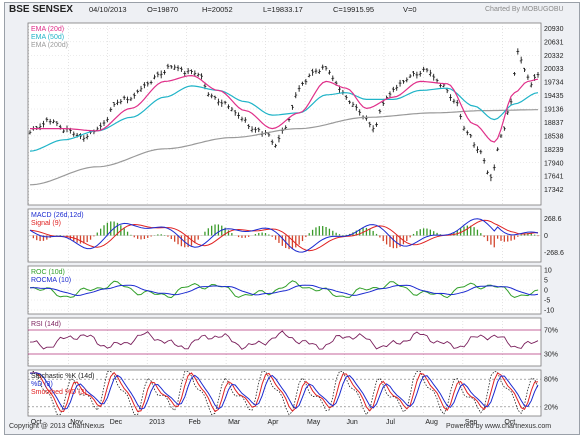 This screenshot has width=584, height=439. Describe the element at coordinates (48, 272) in the screenshot. I see `roc-legend-0: ROC (10d)` at that location.